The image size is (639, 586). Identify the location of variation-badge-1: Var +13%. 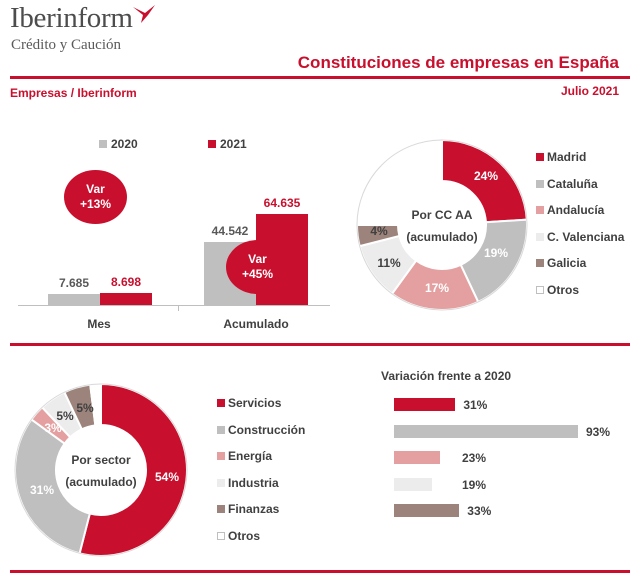
(95, 197).